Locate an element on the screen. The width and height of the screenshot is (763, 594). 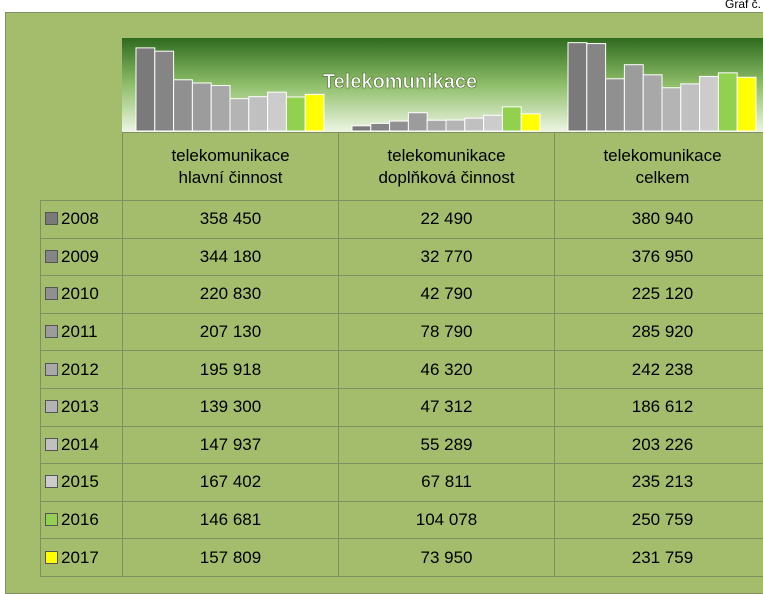
legend-cell: 2014 is located at coordinates (82, 445).